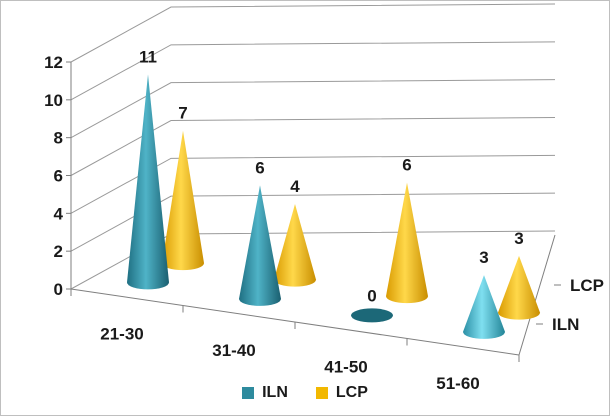 This screenshot has height=416, width=610. What do you see at coordinates (275, 392) in the screenshot?
I see `legend-label-iln: ILN` at bounding box center [275, 392].